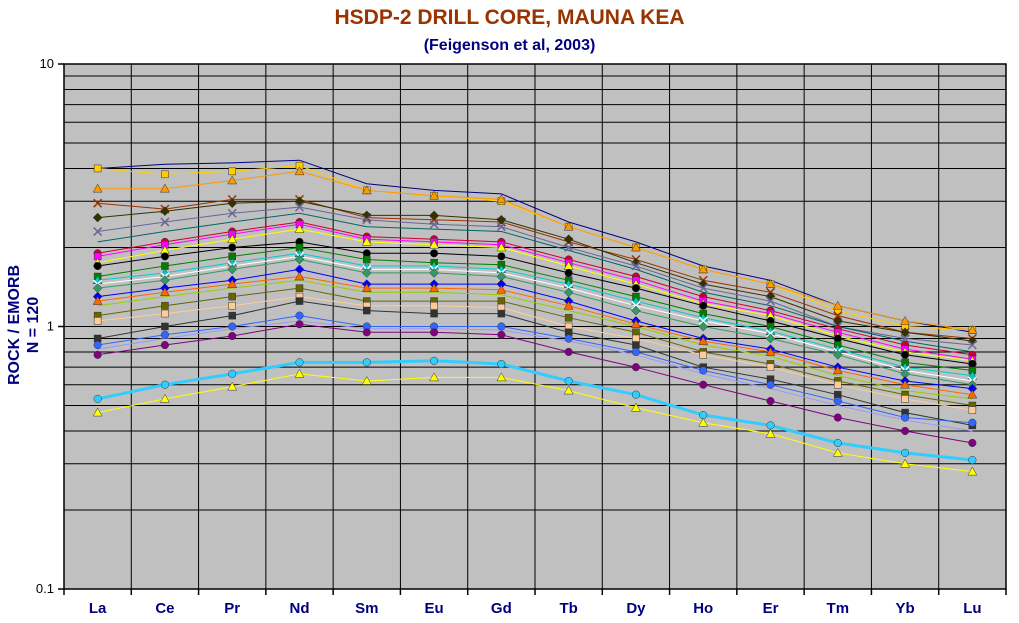  I want to click on x-tick-label: Tm, so click(838, 608).